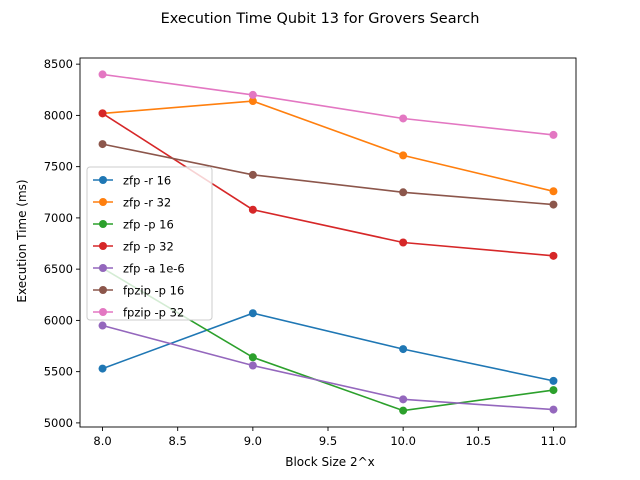 The height and width of the screenshot is (480, 640). Describe the element at coordinates (102, 441) in the screenshot. I see `x-tick-label: 8.0` at that location.